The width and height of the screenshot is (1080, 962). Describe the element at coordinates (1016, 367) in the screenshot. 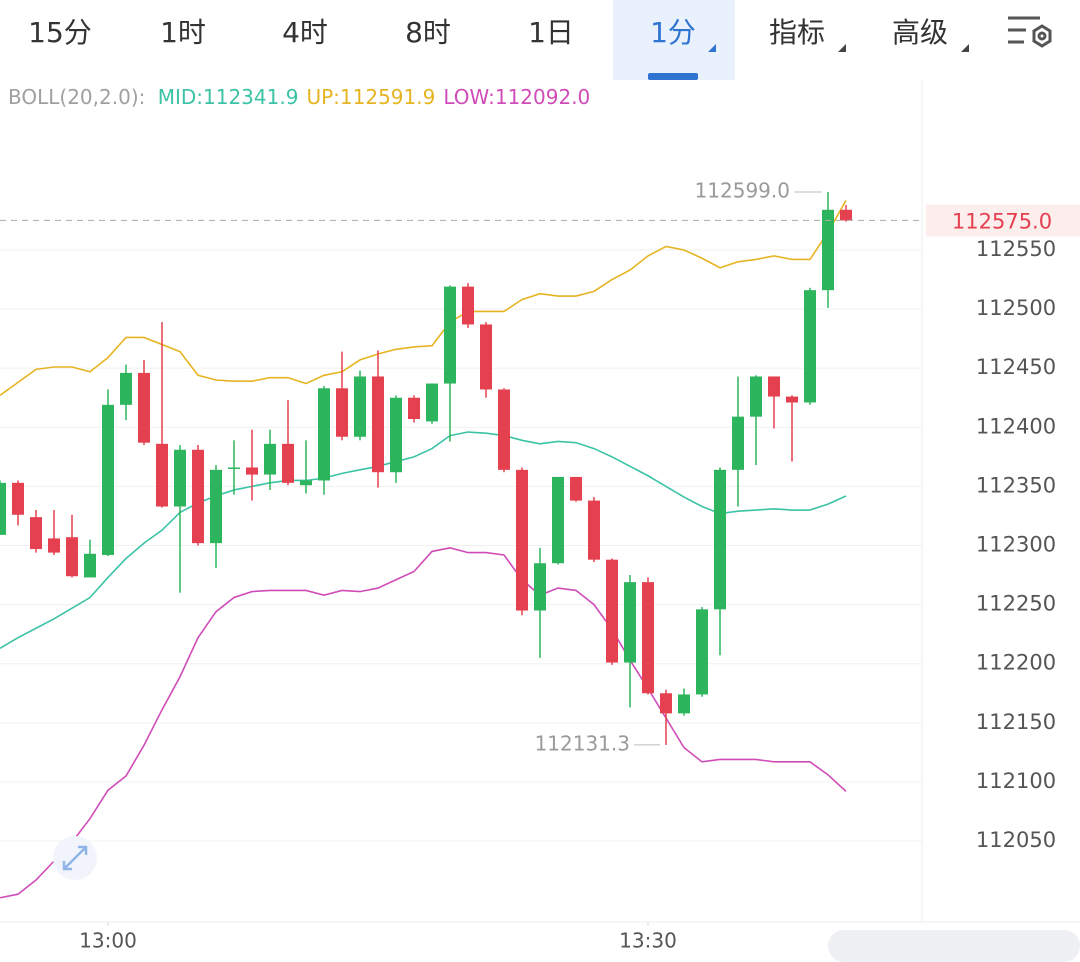

I see `y-tick-label: 112450` at that location.